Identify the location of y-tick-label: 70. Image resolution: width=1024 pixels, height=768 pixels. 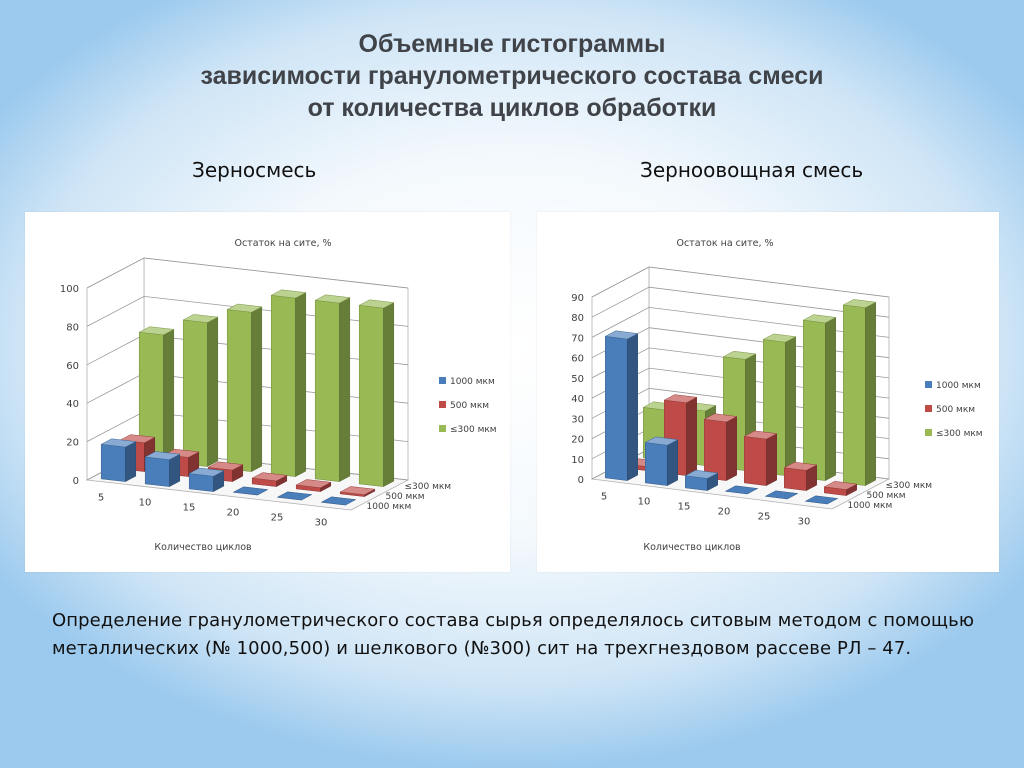
(577, 338).